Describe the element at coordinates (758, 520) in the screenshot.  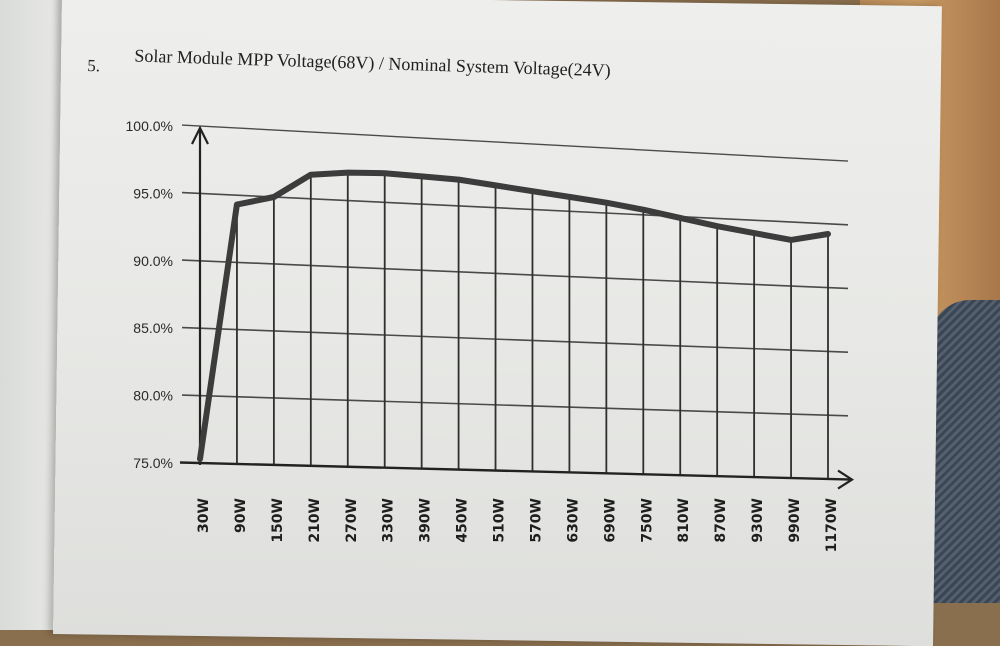
I see `x-tick-label: 930W` at that location.